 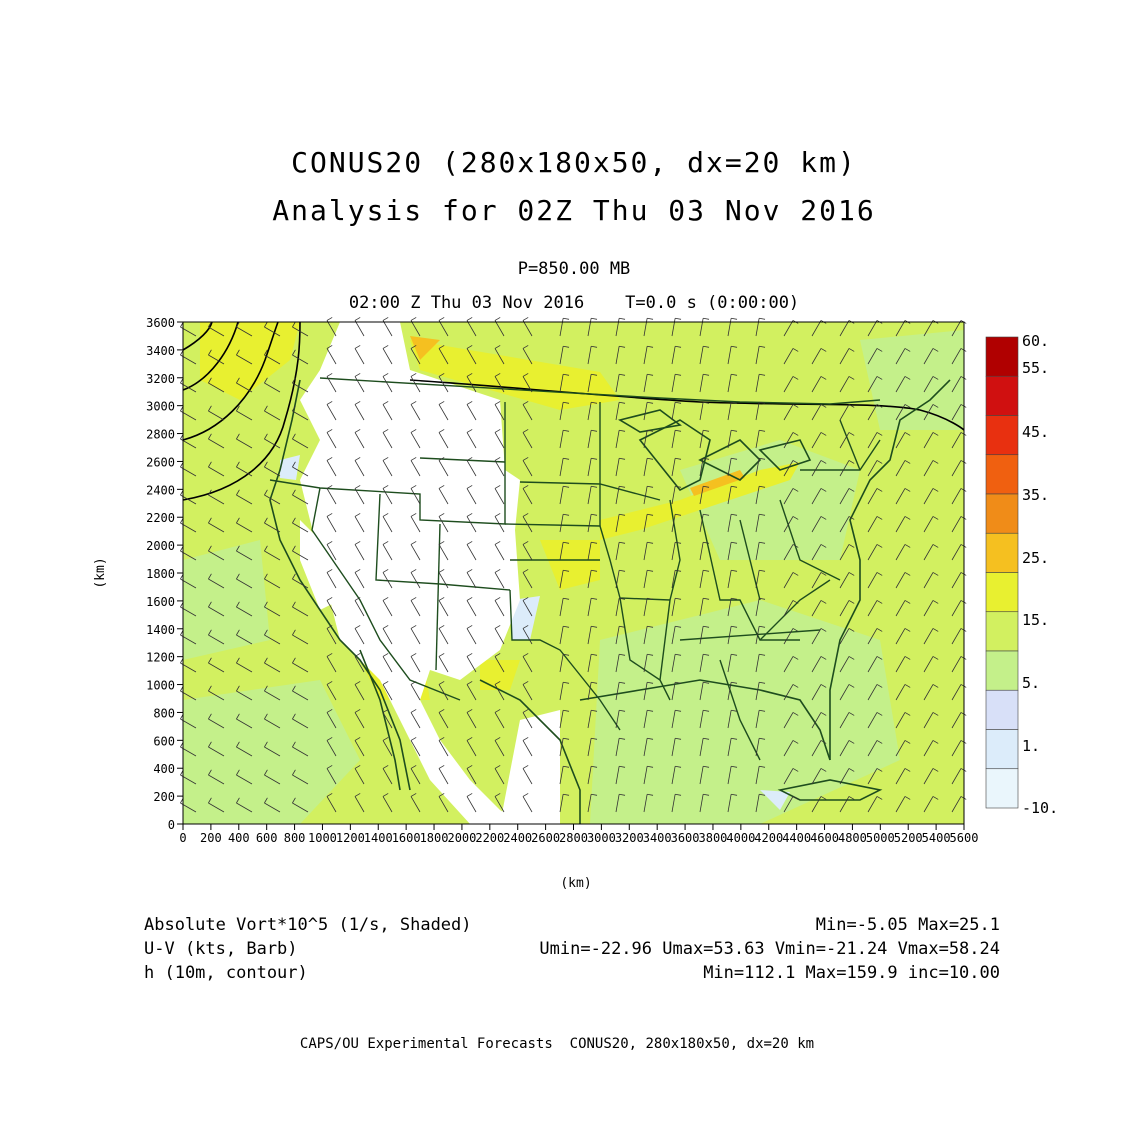 What do you see at coordinates (211, 838) in the screenshot?
I see `x-tick-label: 200` at bounding box center [211, 838].